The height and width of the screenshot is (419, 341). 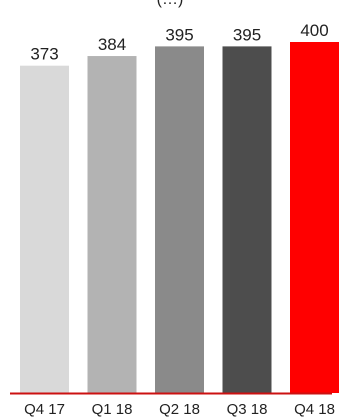 What do you see at coordinates (44, 54) in the screenshot?
I see `value-label: 373` at bounding box center [44, 54].